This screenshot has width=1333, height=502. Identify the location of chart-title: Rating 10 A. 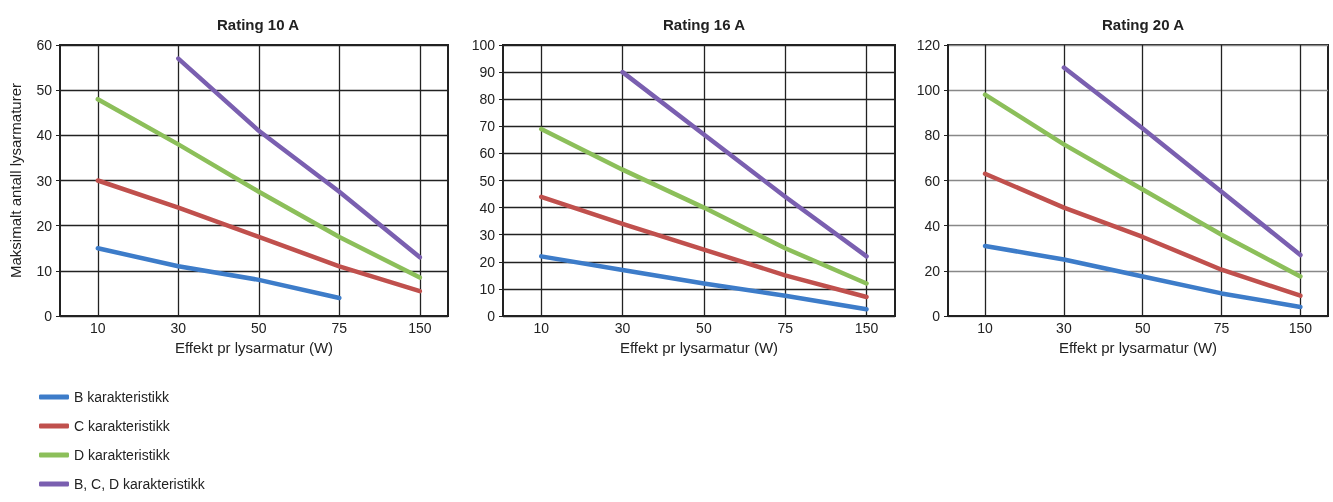
(258, 24).